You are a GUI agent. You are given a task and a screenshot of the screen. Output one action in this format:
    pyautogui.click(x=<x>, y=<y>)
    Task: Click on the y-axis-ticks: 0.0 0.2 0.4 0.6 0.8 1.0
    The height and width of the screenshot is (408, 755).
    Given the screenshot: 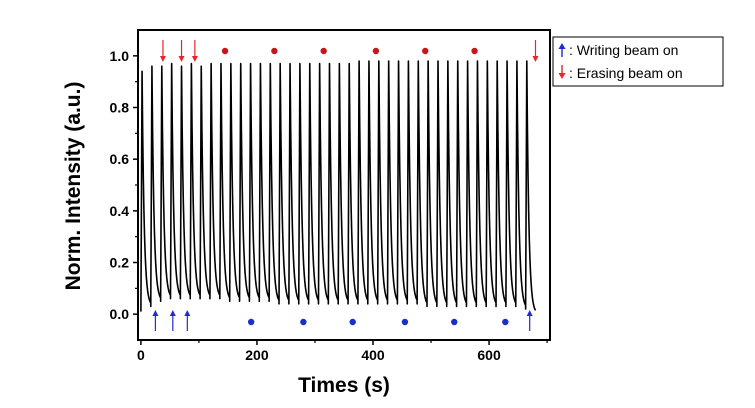 What is the action you would take?
    pyautogui.click(x=124, y=185)
    